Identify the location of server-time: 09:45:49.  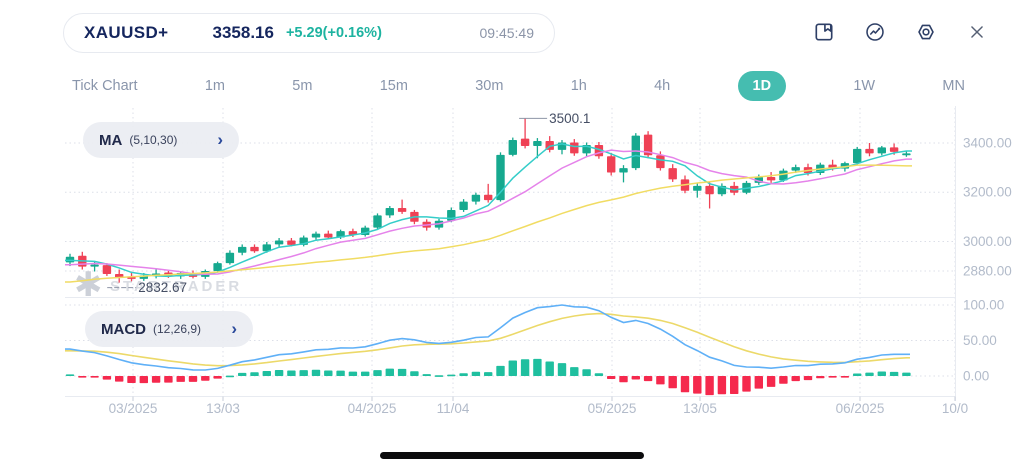
(507, 33).